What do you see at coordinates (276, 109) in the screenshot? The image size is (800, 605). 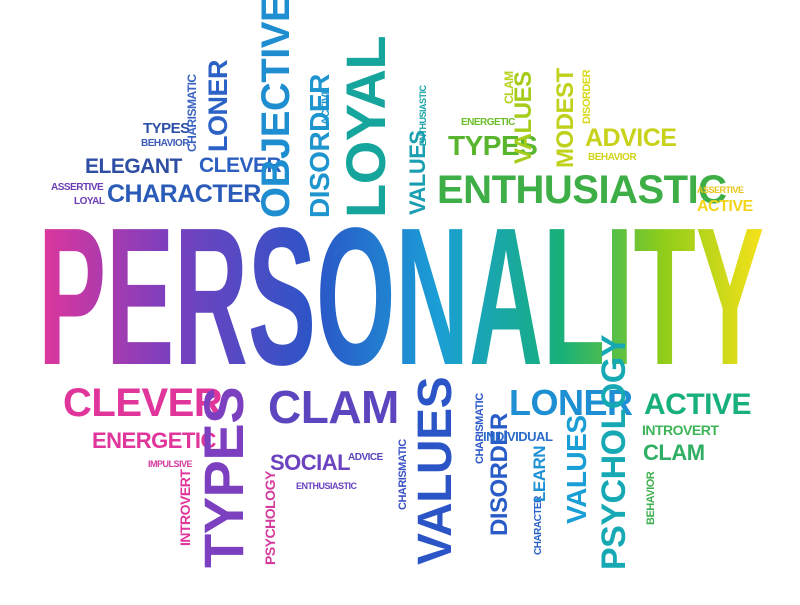 I see `word-objective: OBJECTIVE` at bounding box center [276, 109].